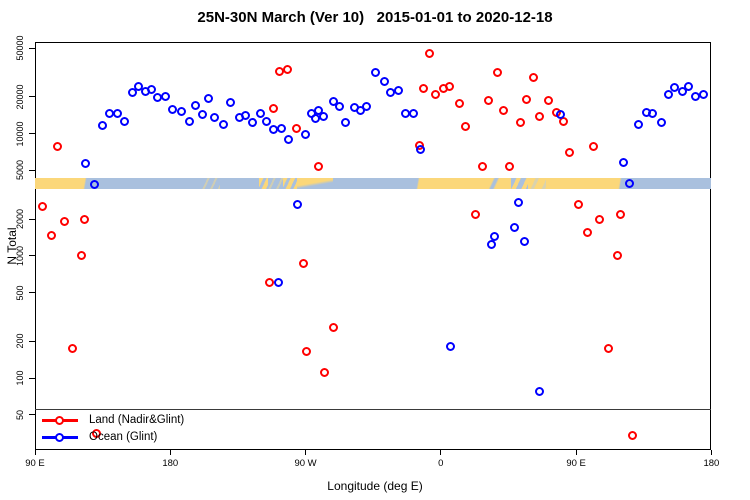 The image size is (750, 500). What do you see at coordinates (20, 293) in the screenshot?
I see `y-tick-label: 500` at bounding box center [20, 293].